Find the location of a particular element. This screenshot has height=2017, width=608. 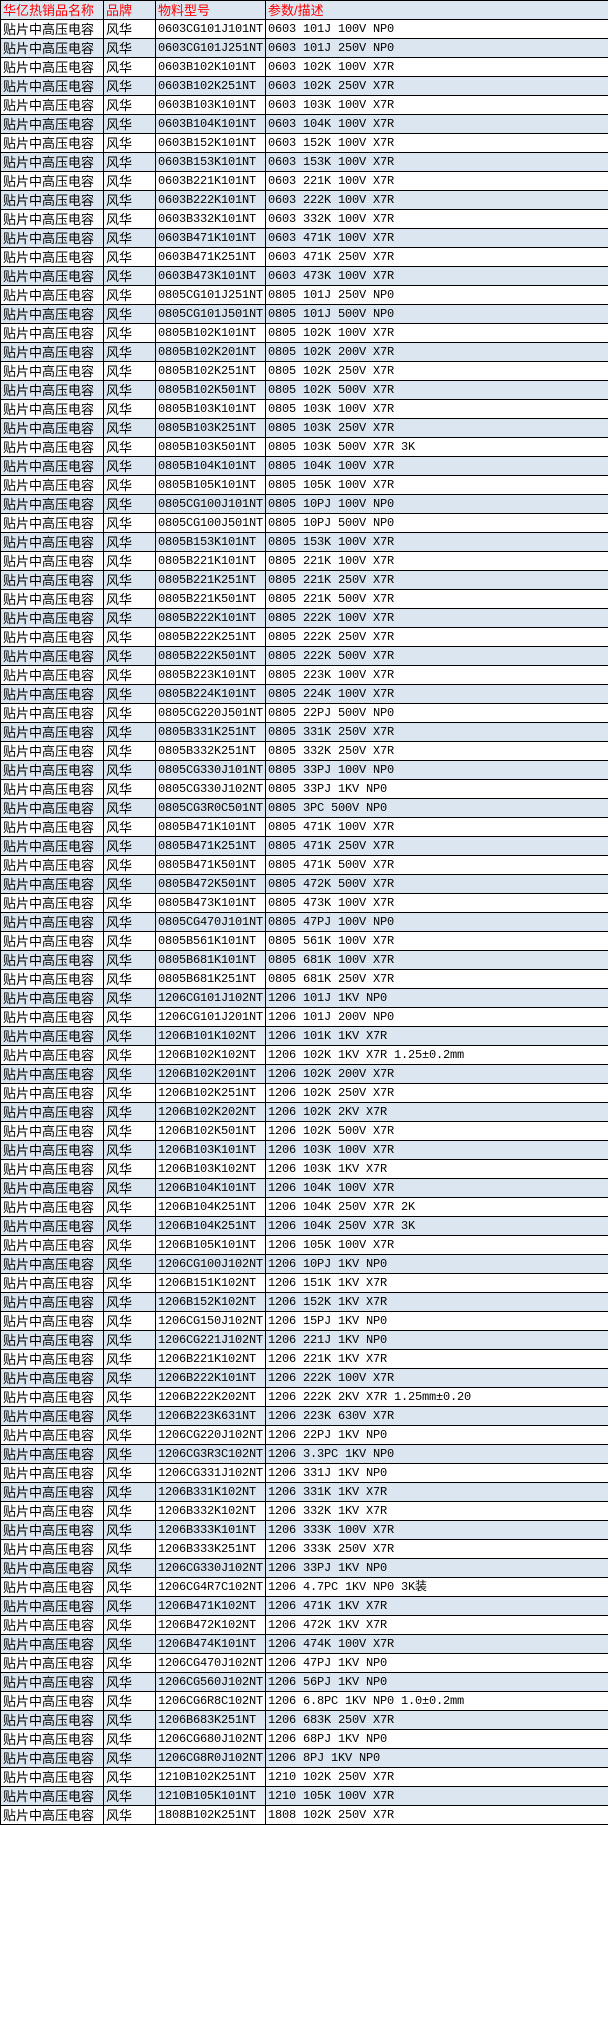

cell-model-number: 0805B221K501NT is located at coordinates (210, 599).